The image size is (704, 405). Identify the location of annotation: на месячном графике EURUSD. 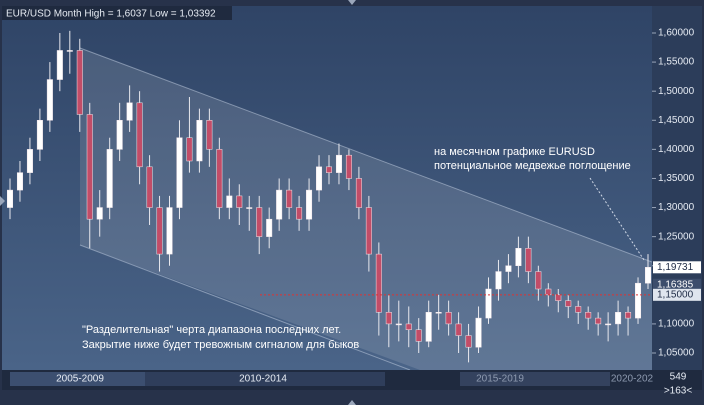
(514, 152).